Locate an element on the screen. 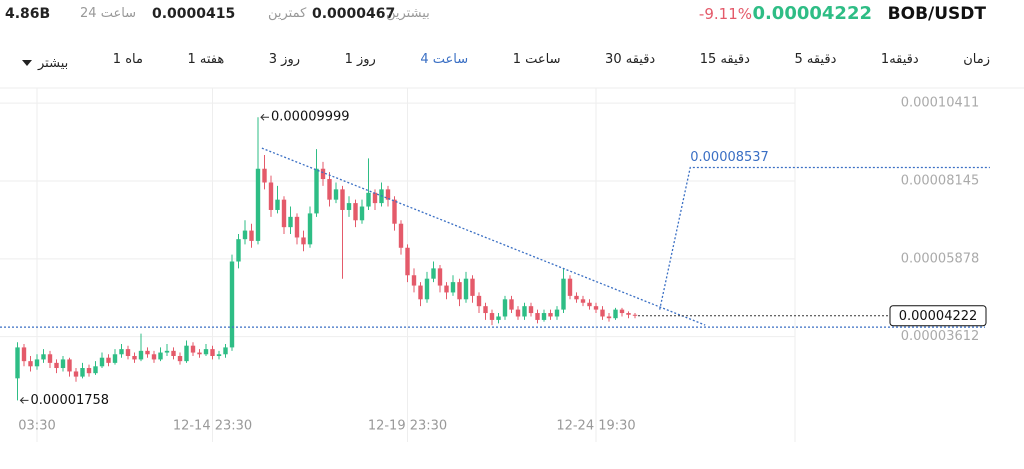  price-change: -9.11% is located at coordinates (725, 14).